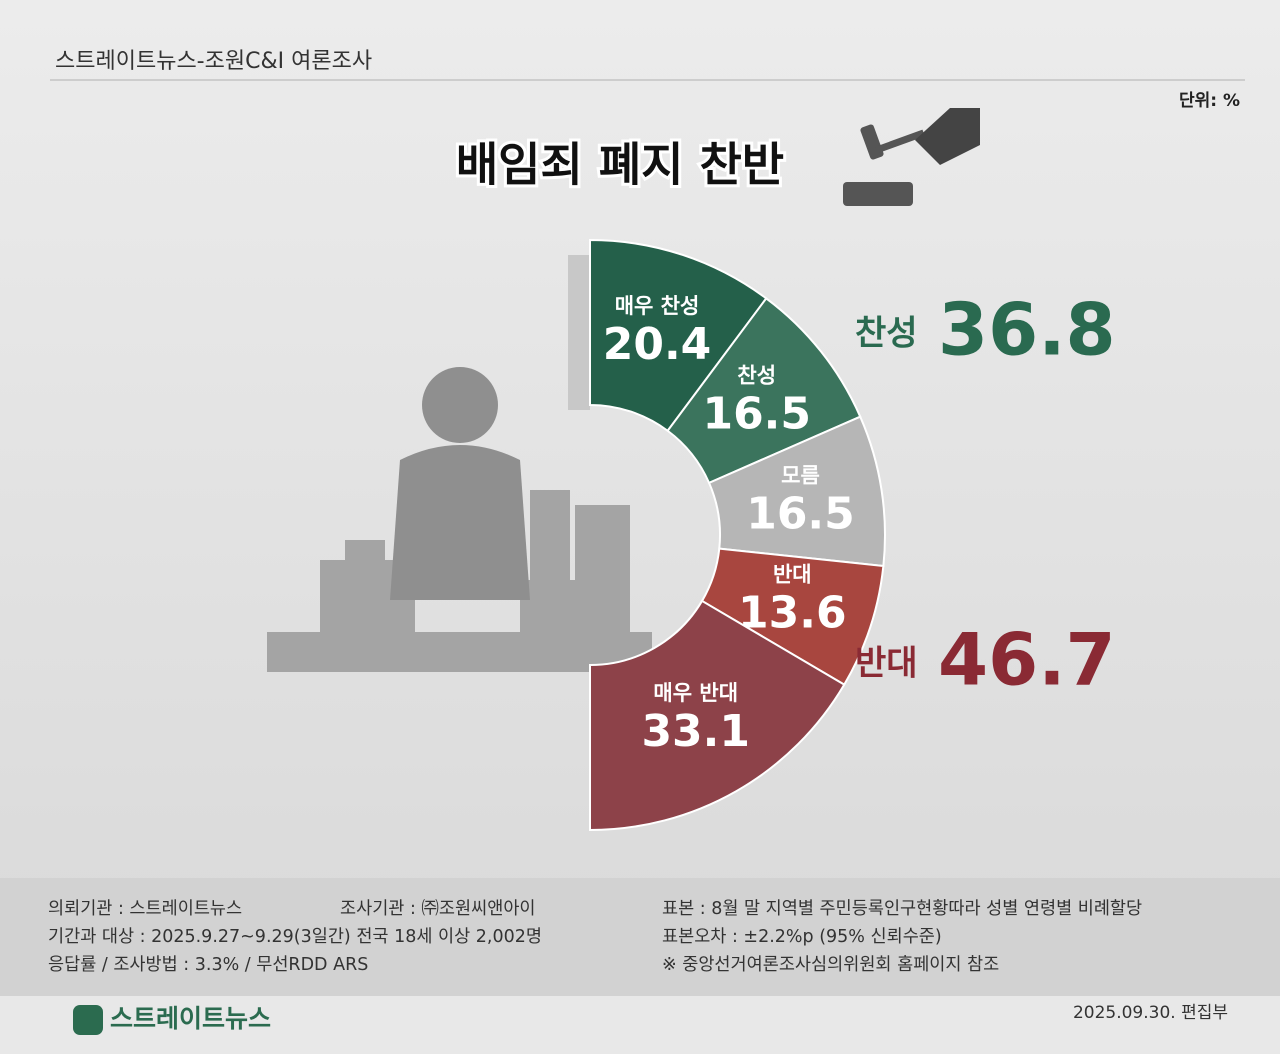 This screenshot has width=1280, height=1058. Describe the element at coordinates (695, 693) in the screenshot. I see `segment-label: 매우 반대` at that location.